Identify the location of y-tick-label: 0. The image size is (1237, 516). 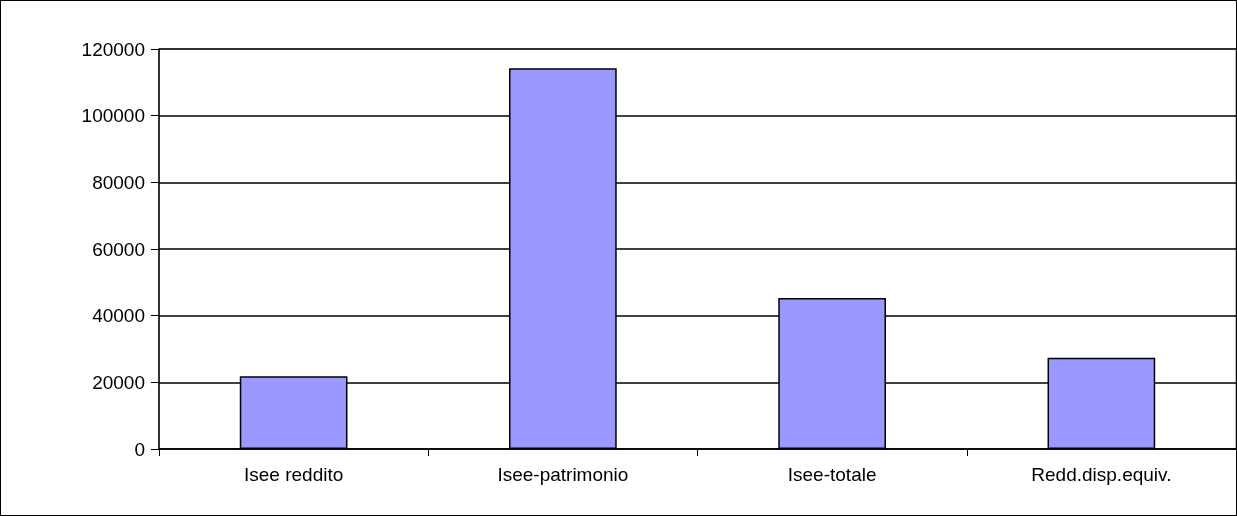
(139, 449).